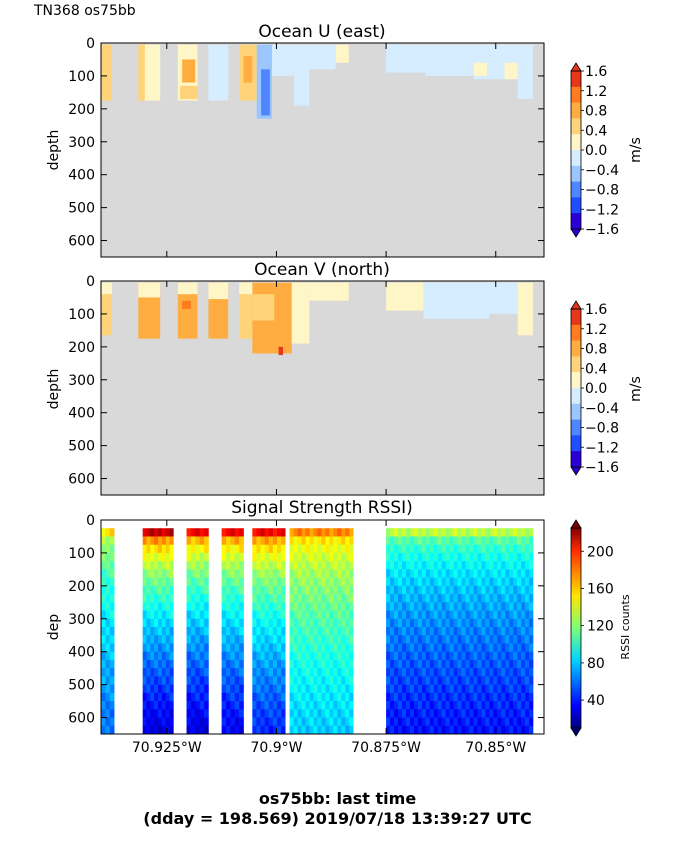  I want to click on y-tick-label: 500, so click(81, 686).